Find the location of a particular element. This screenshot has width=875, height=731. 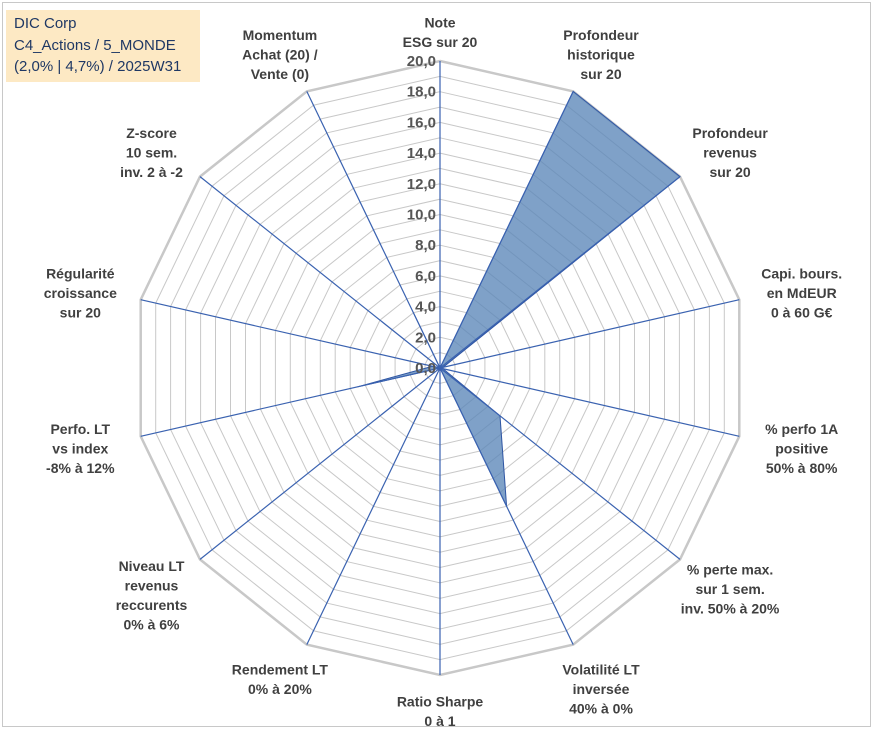

axis-label: Volatilité LT inversée 40% à 0% is located at coordinates (601, 689).